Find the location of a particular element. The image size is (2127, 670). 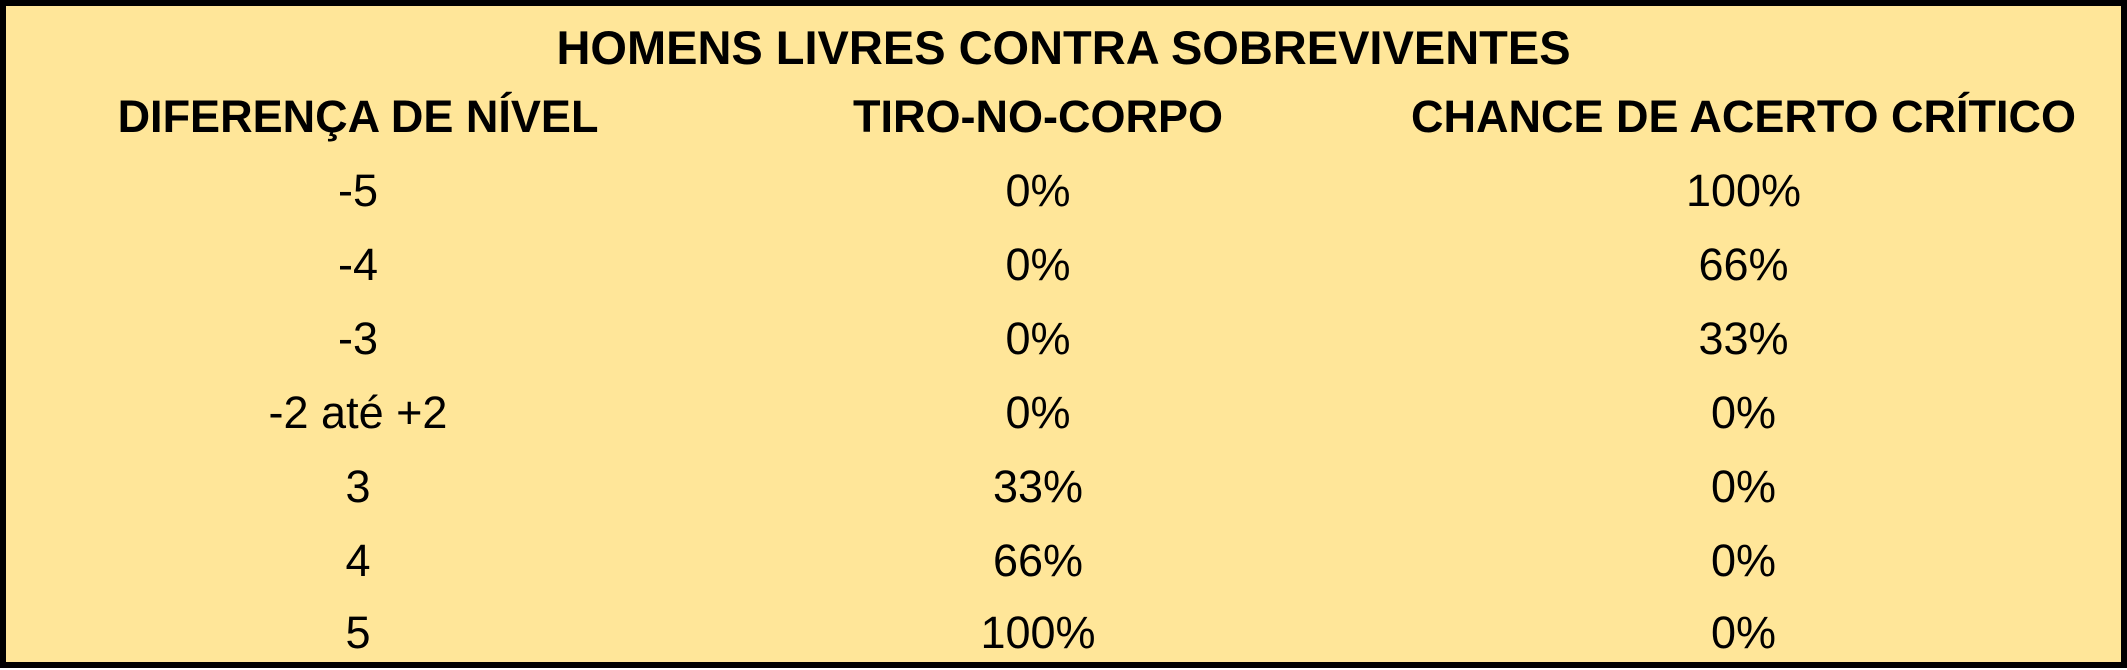

table-row: -2 até +2 0% 0% is located at coordinates (1063, 413).